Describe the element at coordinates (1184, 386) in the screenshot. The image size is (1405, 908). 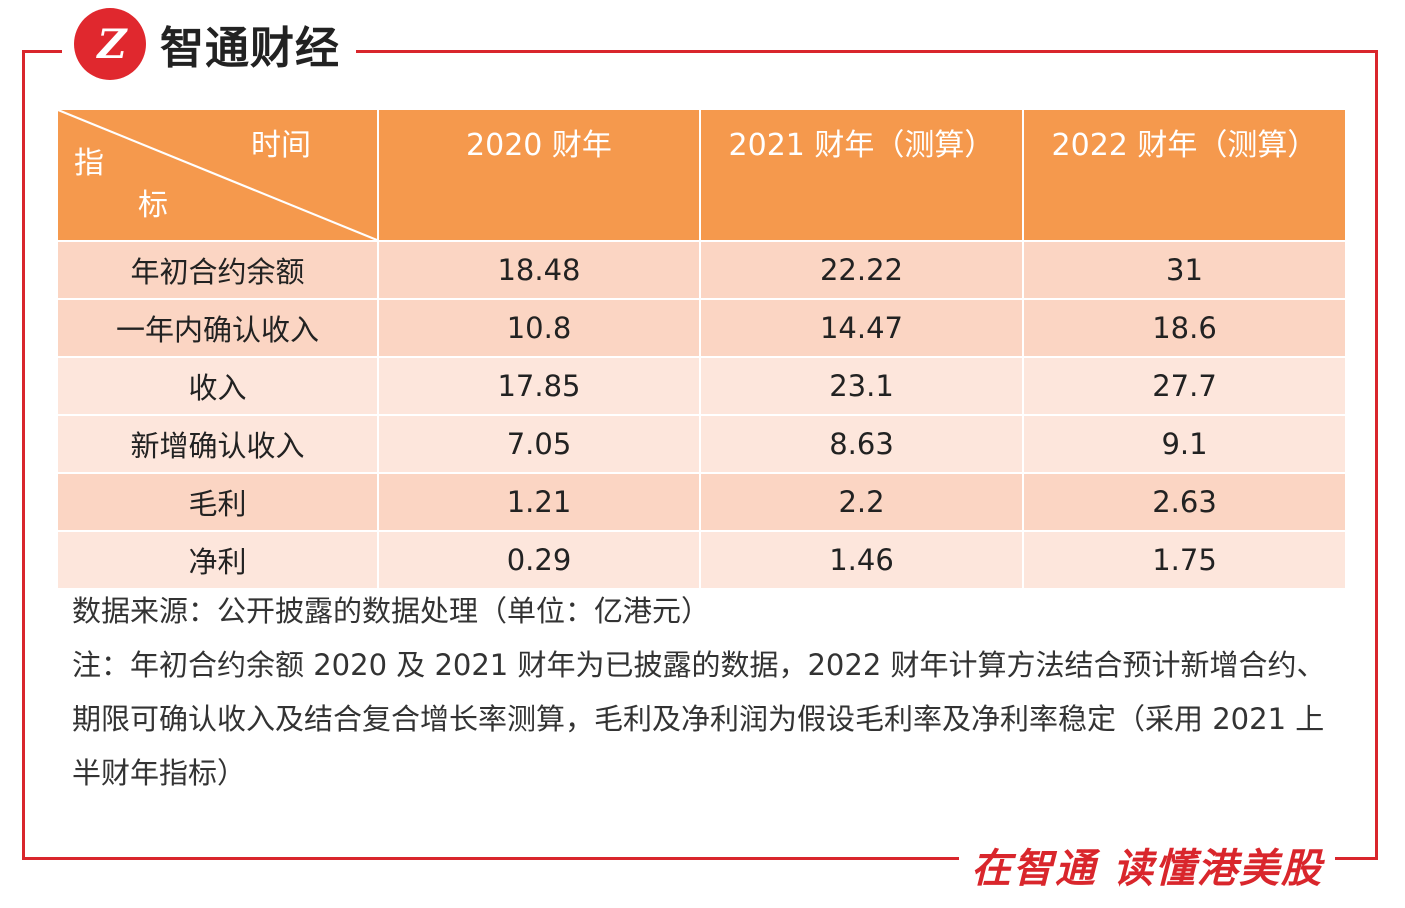
I see `table-cell: 27.7` at that location.